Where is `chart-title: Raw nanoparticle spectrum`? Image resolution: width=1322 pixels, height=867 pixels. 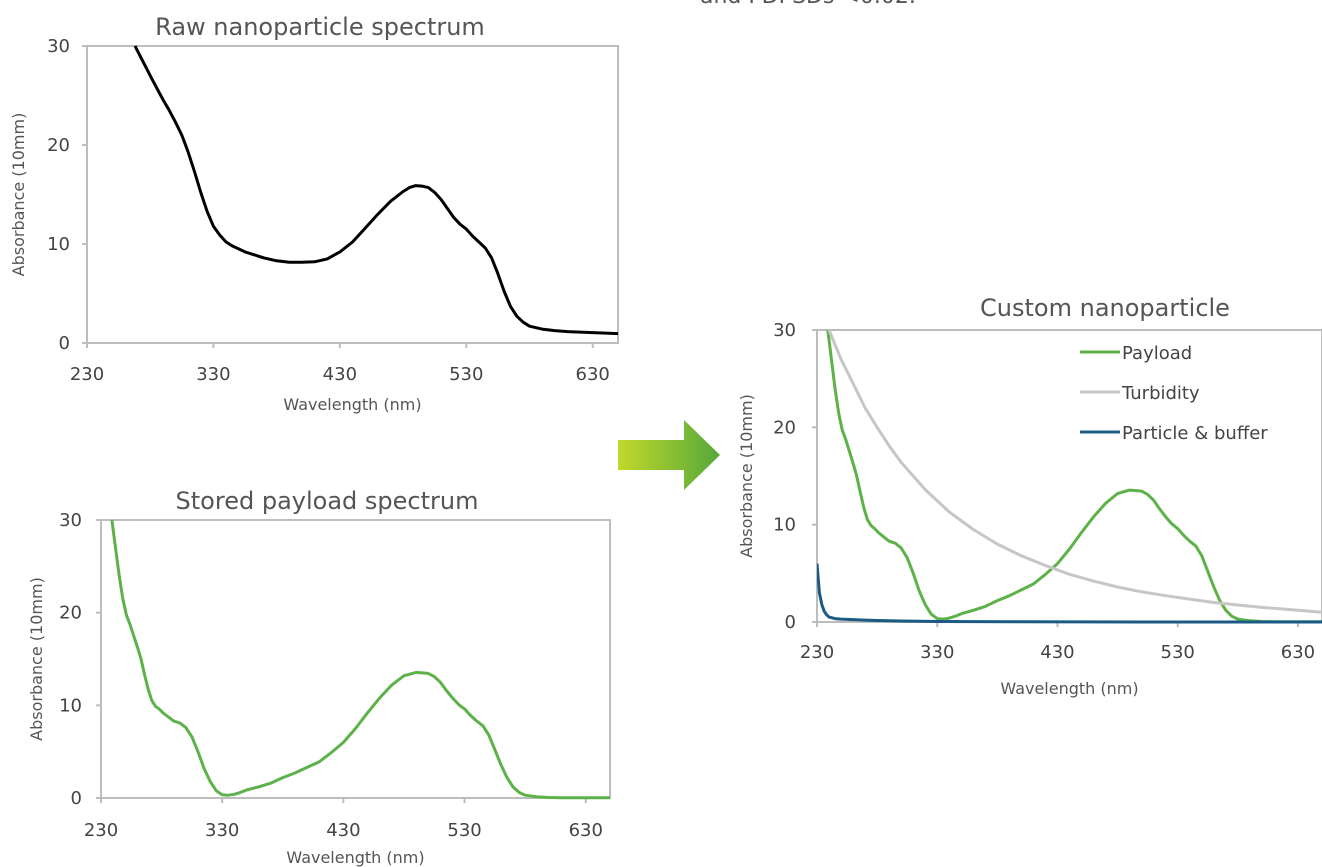
chart-title: Raw nanoparticle spectrum is located at coordinates (320, 27).